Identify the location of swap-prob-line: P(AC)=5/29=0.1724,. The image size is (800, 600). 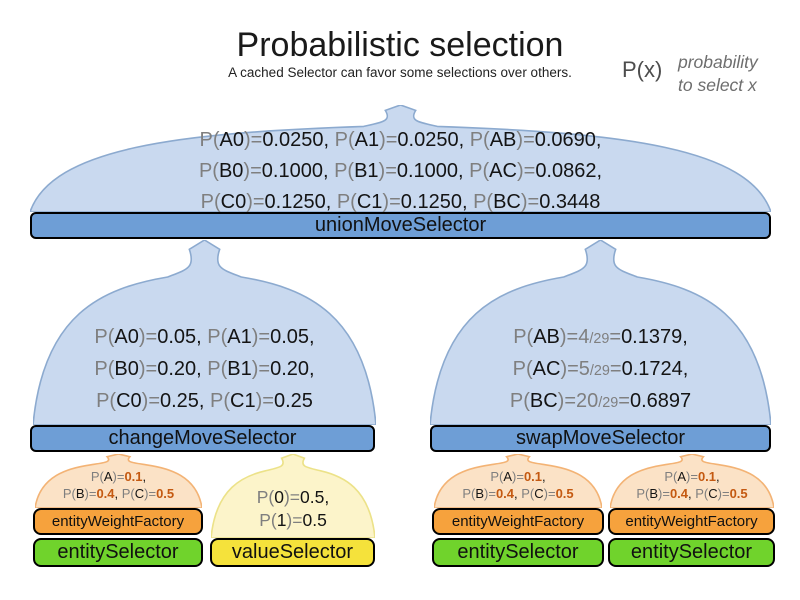
(600, 369).